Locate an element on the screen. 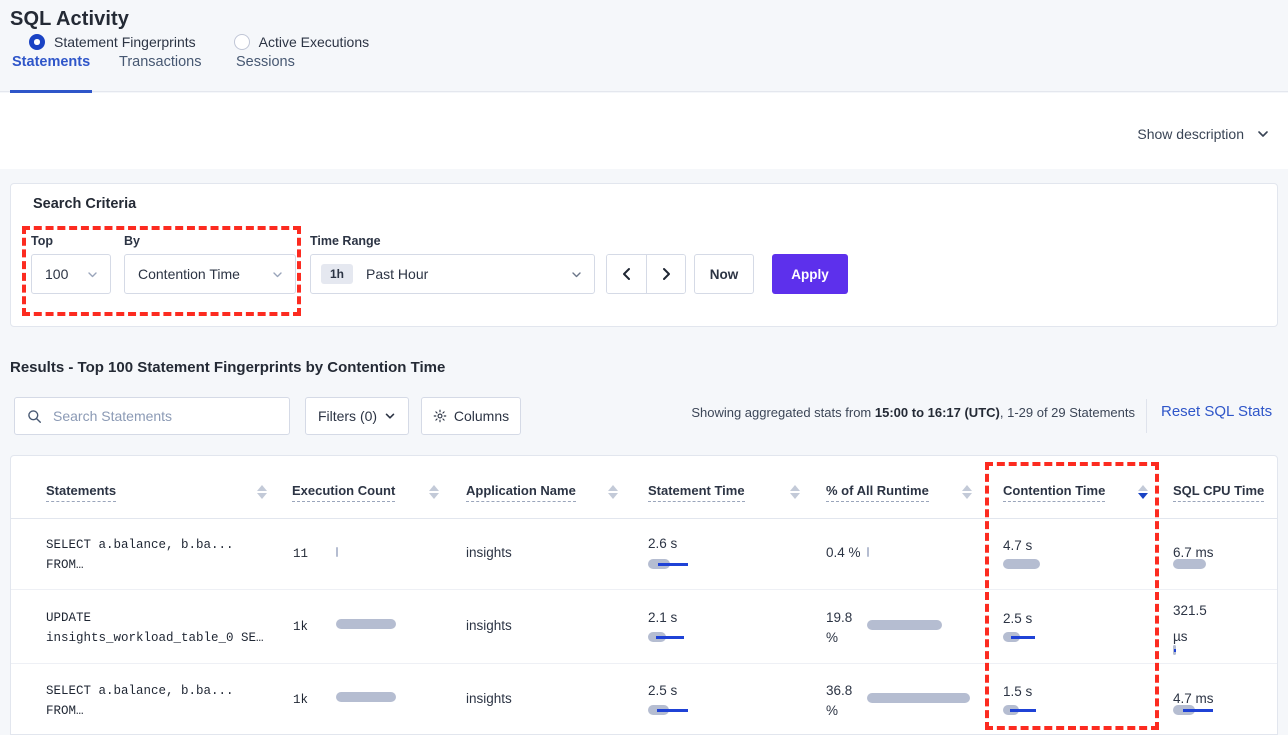  column-header-pct-all-runtime: % of All Runtime is located at coordinates (877, 492).